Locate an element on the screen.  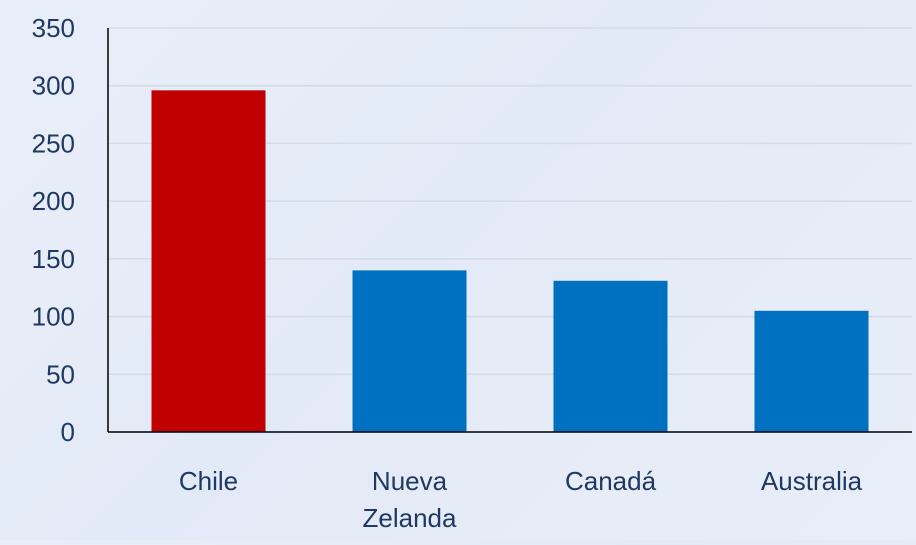
x-tick-label: Chile is located at coordinates (208, 481).